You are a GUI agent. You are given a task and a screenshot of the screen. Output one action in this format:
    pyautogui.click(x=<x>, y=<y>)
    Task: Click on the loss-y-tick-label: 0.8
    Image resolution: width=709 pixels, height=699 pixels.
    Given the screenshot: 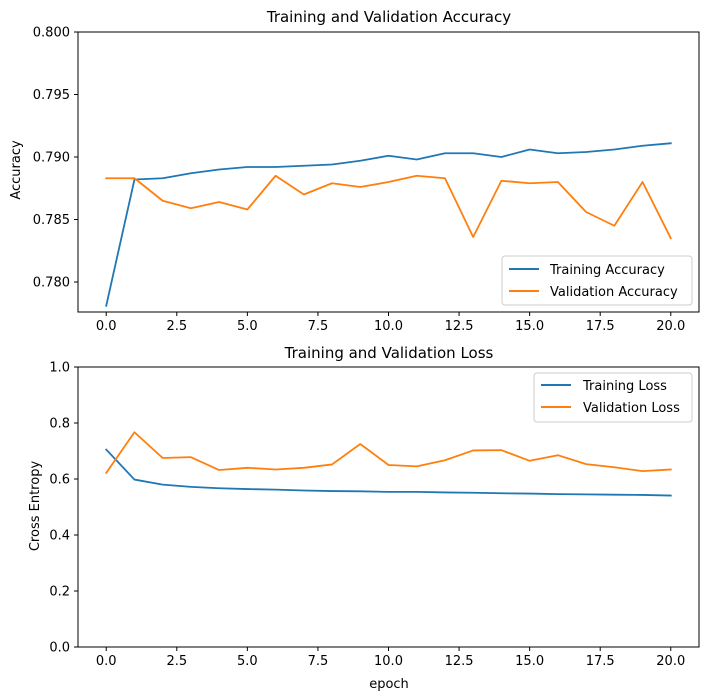 What is the action you would take?
    pyautogui.click(x=59, y=424)
    